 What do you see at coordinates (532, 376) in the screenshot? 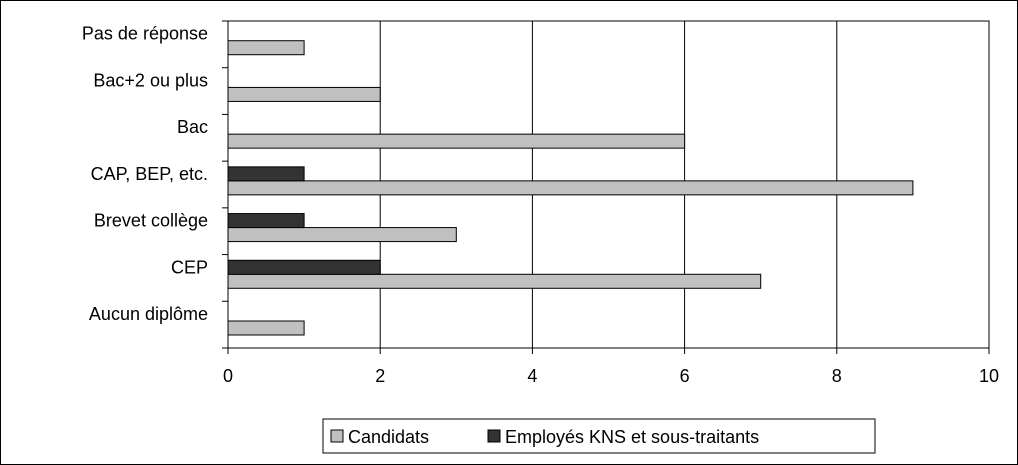
I see `x-tick-label: 4` at bounding box center [532, 376].